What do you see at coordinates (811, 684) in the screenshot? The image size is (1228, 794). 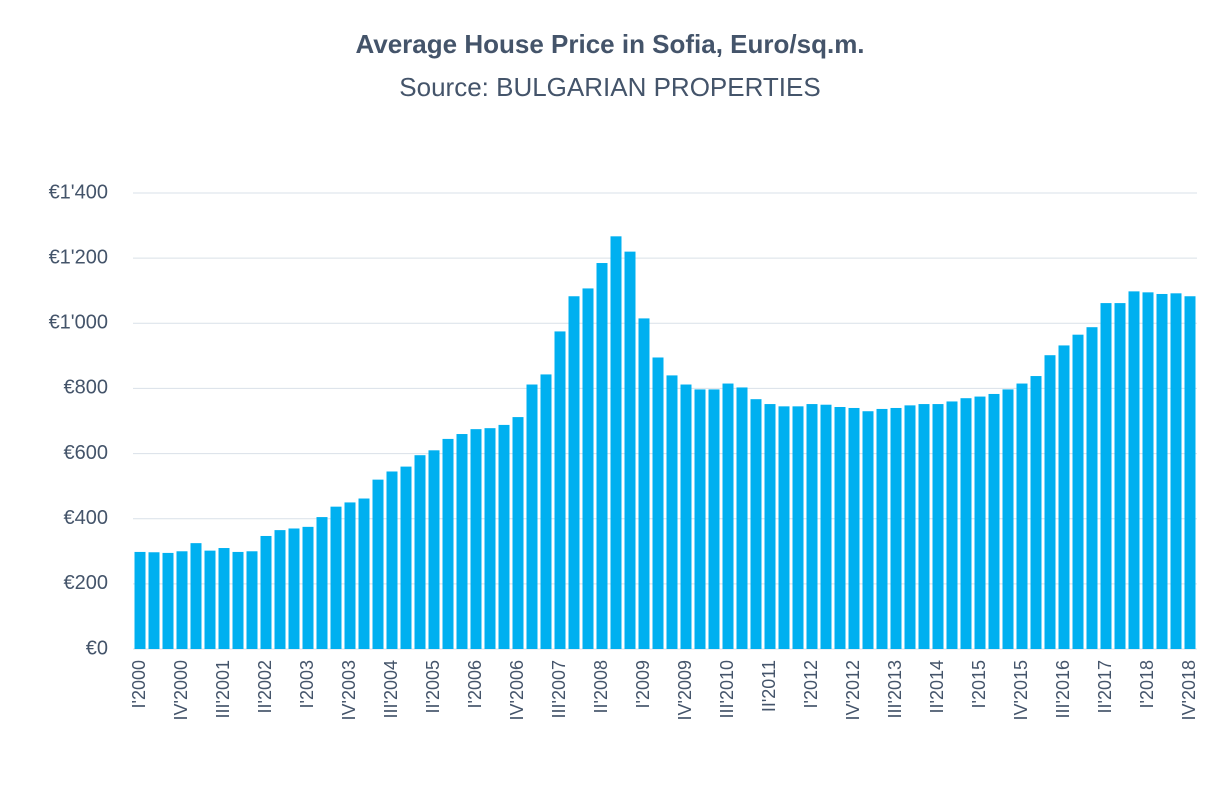 I see `x-tick-label: I'2012` at bounding box center [811, 684].